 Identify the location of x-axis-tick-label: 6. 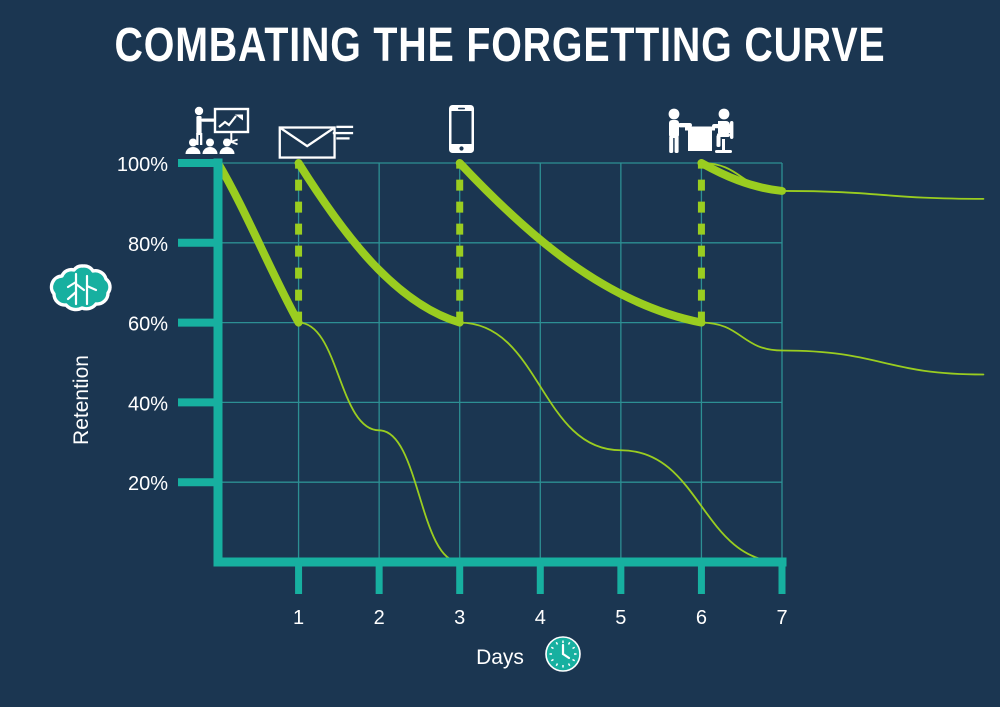
(701, 618).